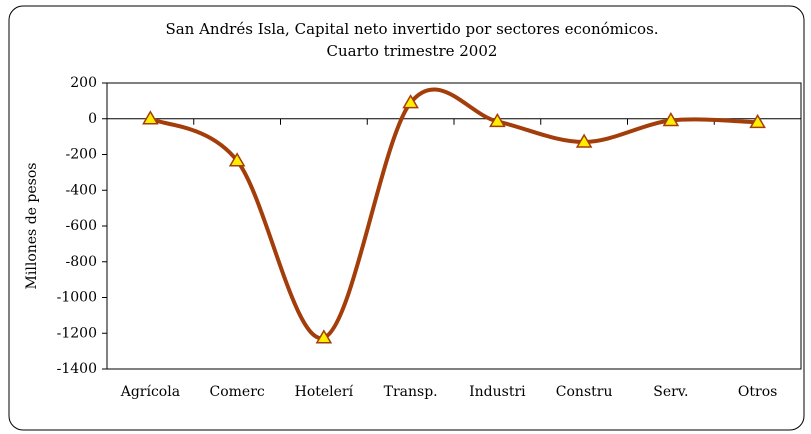  I want to click on y-axis-label: Millones de pesos, so click(32, 226).